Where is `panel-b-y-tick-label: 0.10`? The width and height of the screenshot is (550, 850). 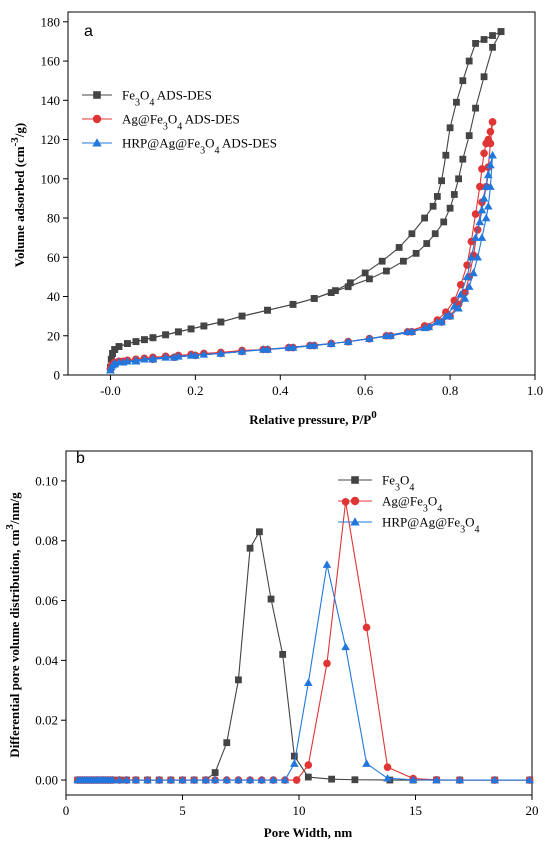 panel-b-y-tick-label: 0.10 is located at coordinates (46, 480).